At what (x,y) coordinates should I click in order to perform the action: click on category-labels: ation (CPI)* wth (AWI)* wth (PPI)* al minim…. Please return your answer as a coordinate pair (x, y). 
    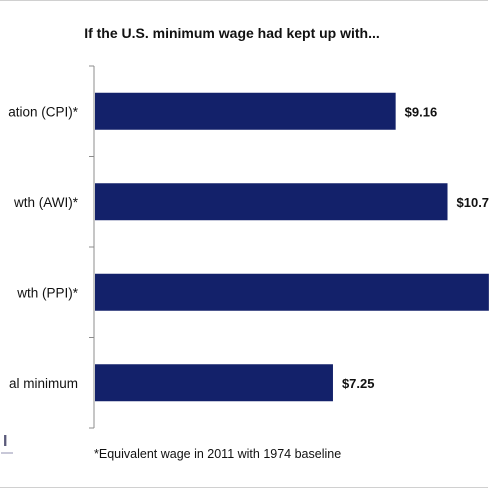
    Looking at the image, I should click on (43, 247).